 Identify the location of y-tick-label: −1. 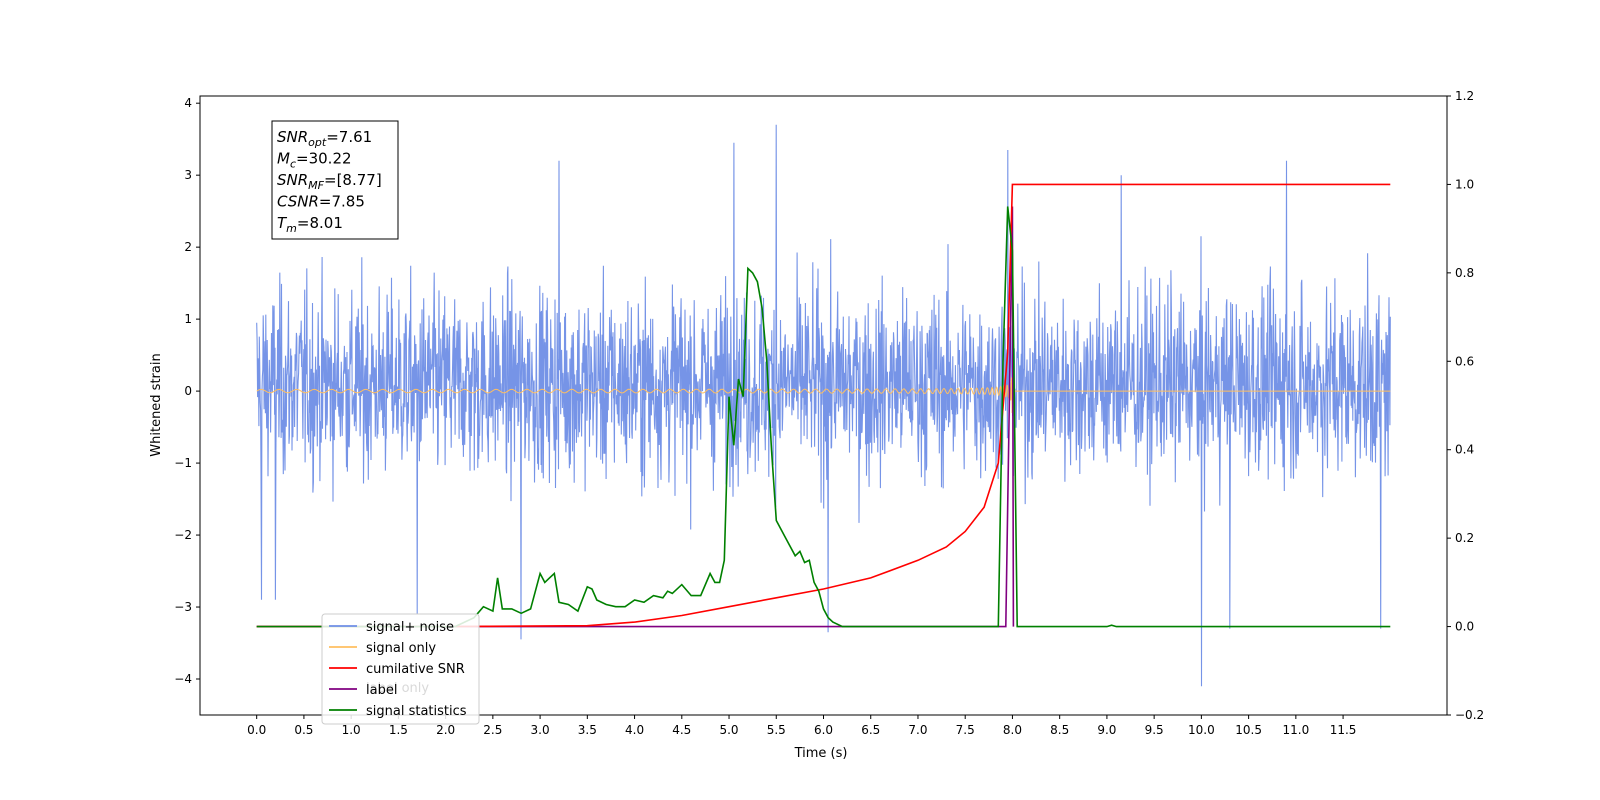
(183, 463).